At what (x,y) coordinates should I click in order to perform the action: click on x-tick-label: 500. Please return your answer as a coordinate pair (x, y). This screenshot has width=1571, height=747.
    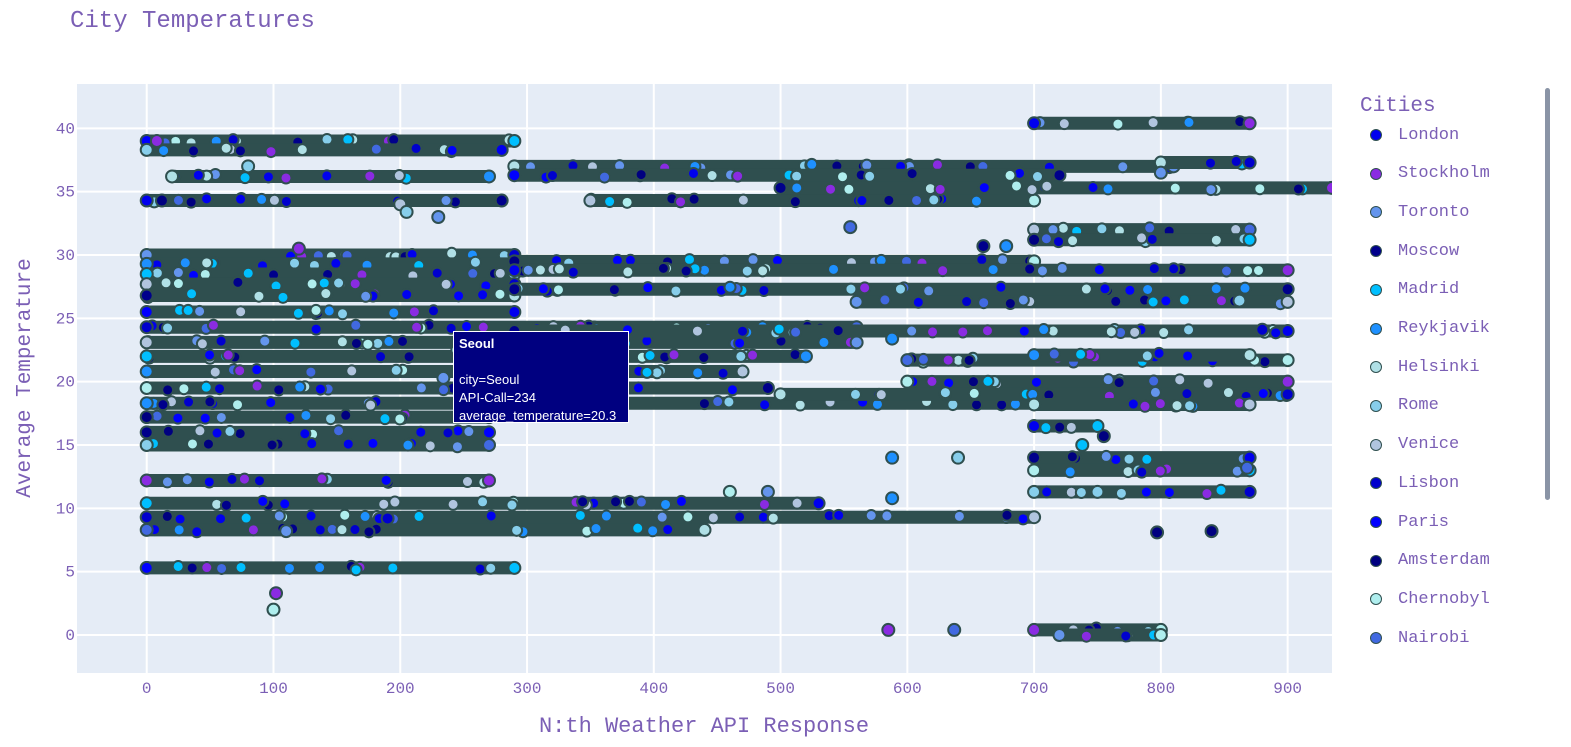
    Looking at the image, I should click on (780, 689).